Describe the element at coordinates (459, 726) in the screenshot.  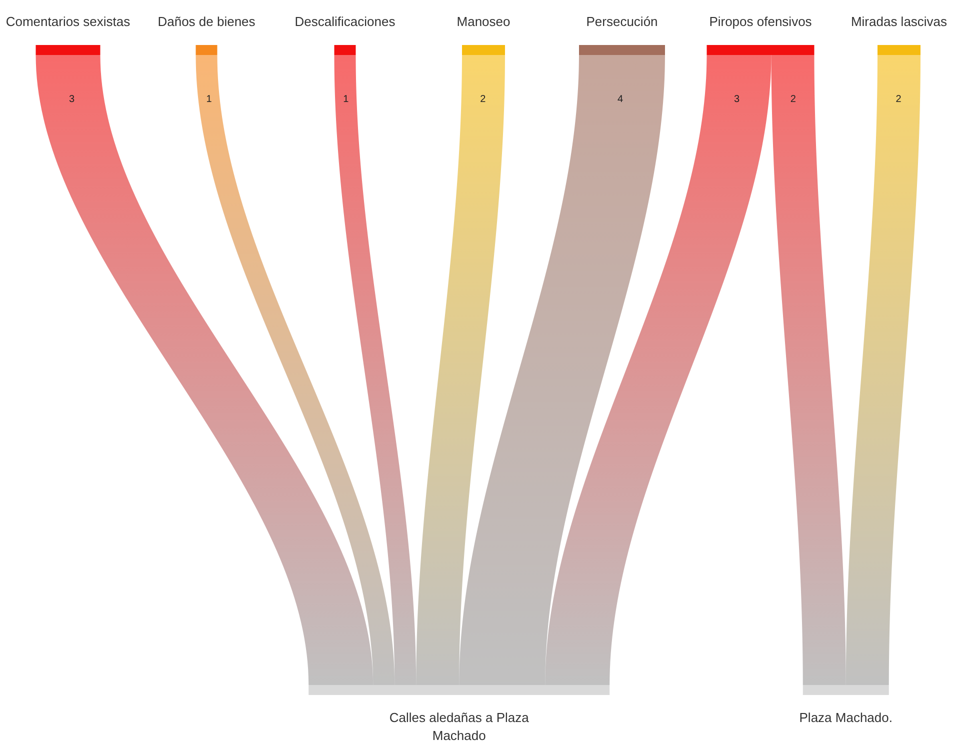
I see `series-label: Calles aledañas a Plaza Machado` at that location.